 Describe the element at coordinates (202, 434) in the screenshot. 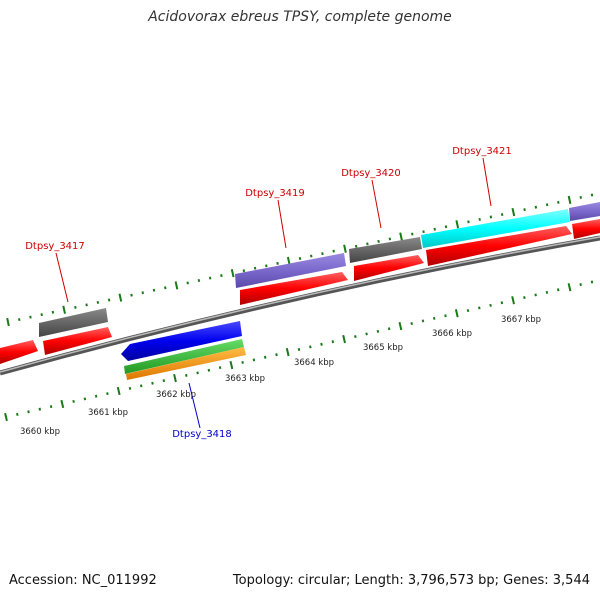

I see `gene-label-dtpsy-3418: Dtpsy_3418` at that location.